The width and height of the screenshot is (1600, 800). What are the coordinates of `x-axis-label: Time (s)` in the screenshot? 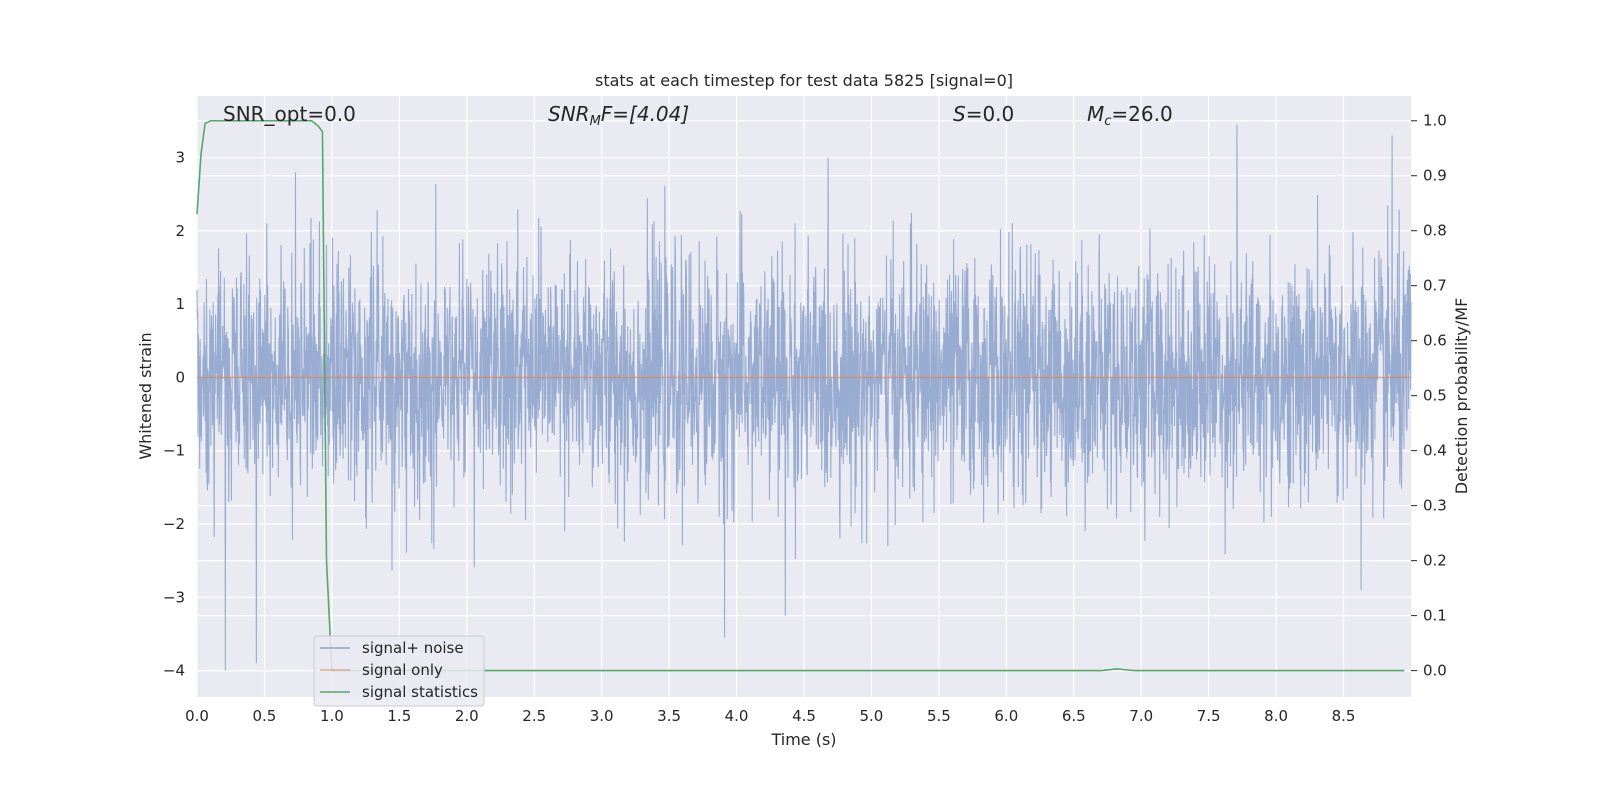 It's located at (803, 739).